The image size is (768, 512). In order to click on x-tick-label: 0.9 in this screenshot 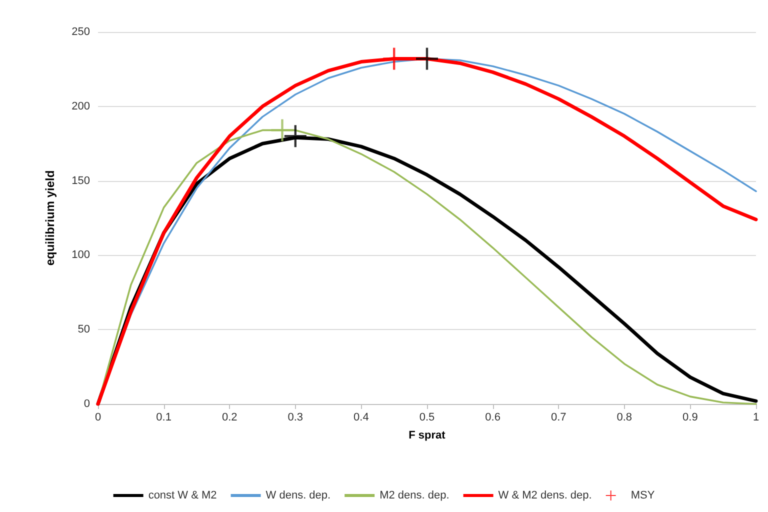, I will do `click(690, 418)`.